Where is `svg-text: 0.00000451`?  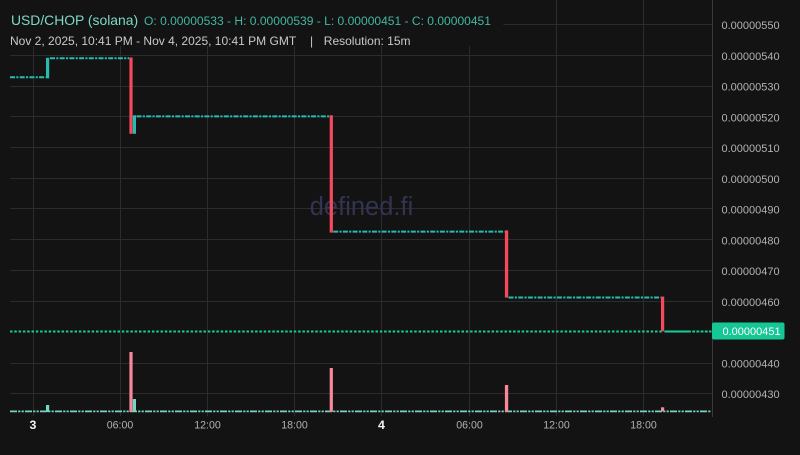 svg-text: 0.00000451 is located at coordinates (752, 332).